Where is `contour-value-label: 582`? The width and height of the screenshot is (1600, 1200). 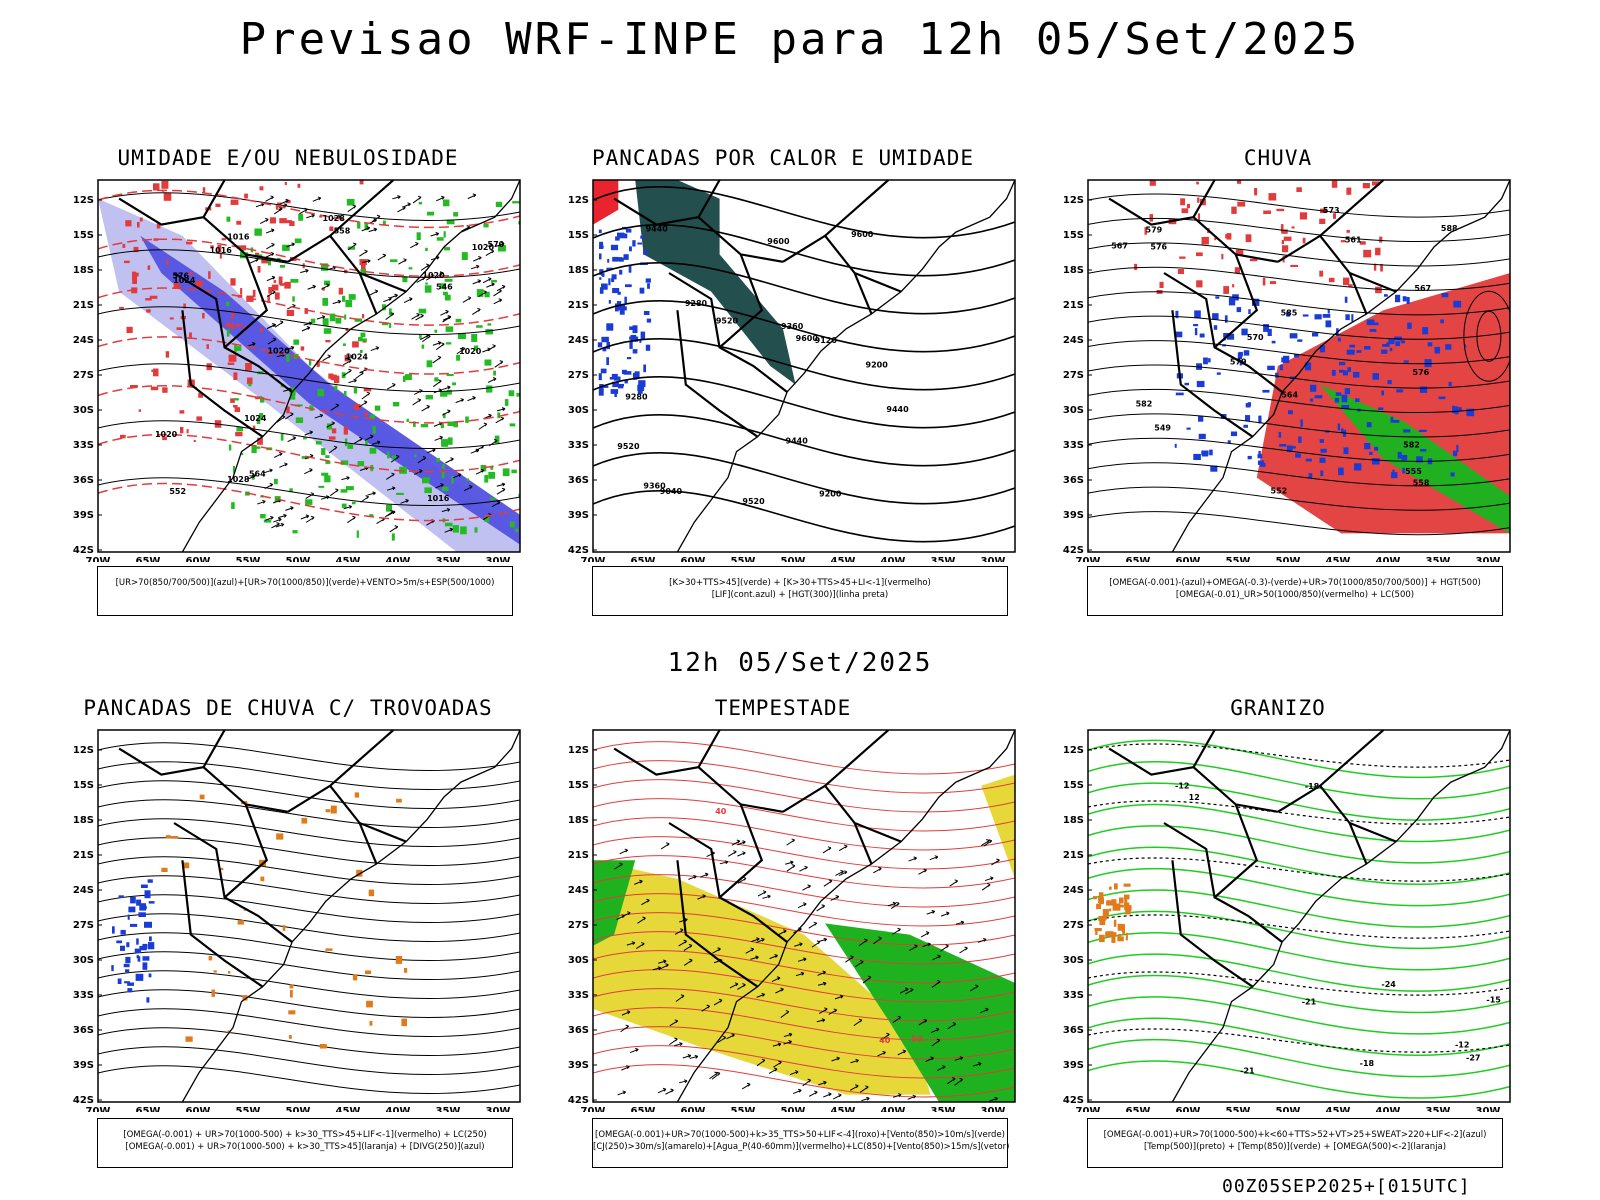 contour-value-label: 582 is located at coordinates (1411, 444).